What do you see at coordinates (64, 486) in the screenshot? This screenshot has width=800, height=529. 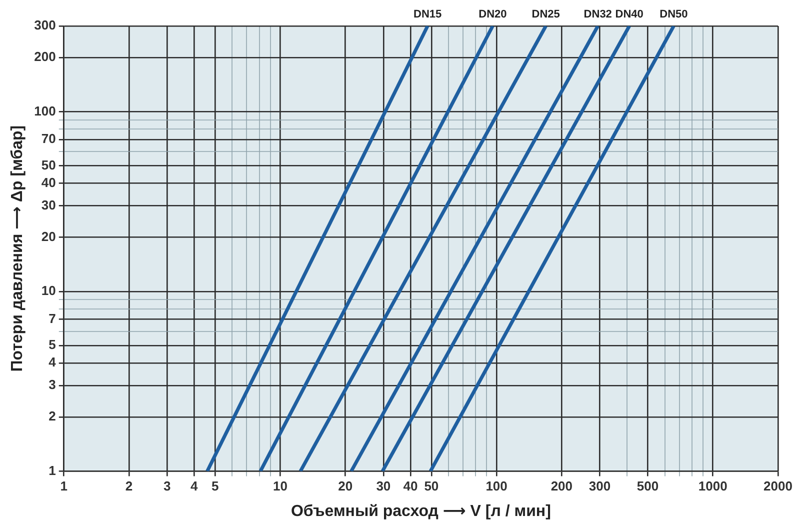 I see `x-tick-label: 1` at bounding box center [64, 486].